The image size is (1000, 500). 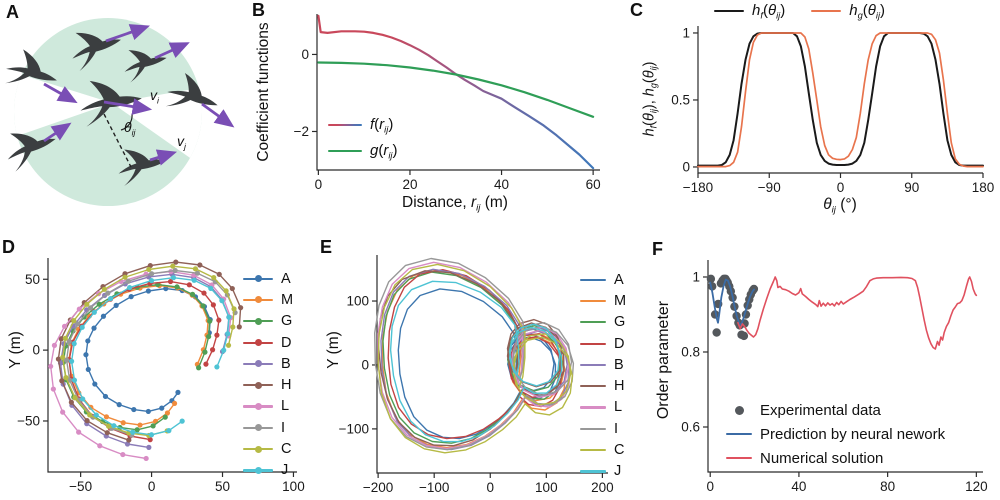 I want to click on axes: −50 0 50 100 50 0 −50, so click(x=161, y=376).